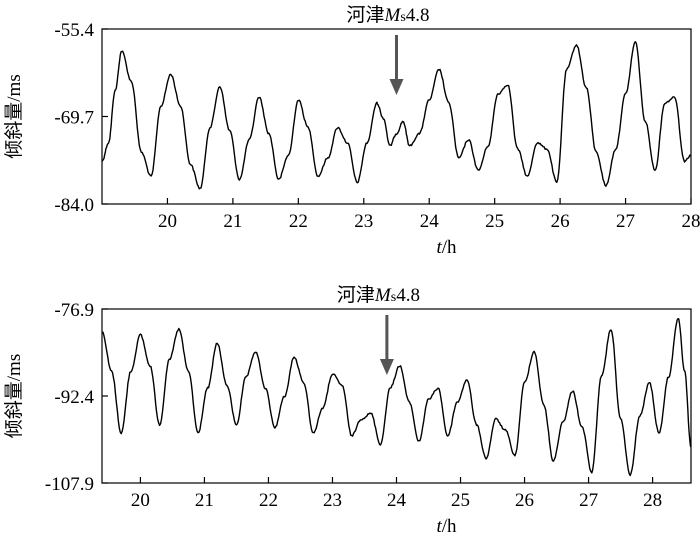 The height and width of the screenshot is (551, 700). I want to click on y-tick-label: -76.9, so click(74, 310).